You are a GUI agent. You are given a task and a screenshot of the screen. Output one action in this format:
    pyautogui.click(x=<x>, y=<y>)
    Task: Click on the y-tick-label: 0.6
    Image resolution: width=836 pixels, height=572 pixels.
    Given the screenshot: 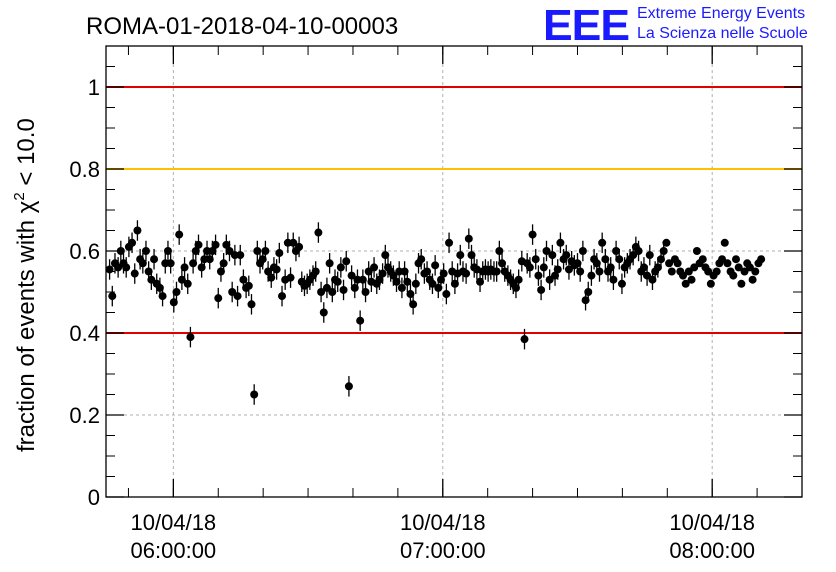 What is the action you would take?
    pyautogui.click(x=84, y=251)
    